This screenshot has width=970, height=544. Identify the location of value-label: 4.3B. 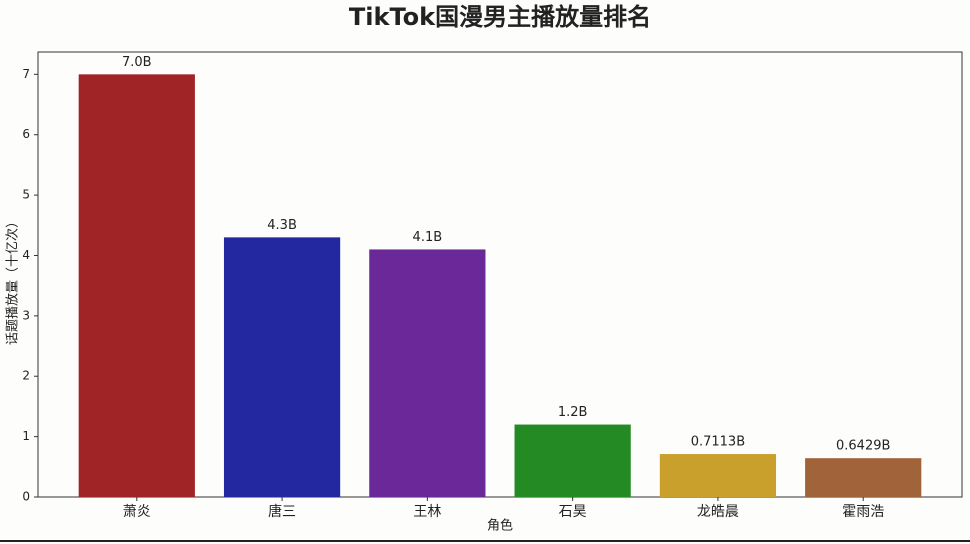
(282, 225).